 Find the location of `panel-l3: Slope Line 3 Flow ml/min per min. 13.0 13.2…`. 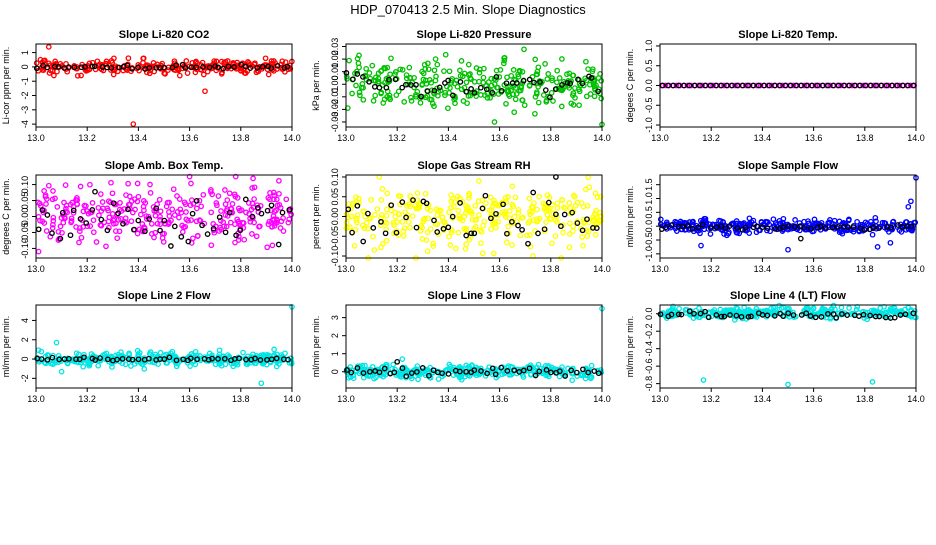

panel-l3: Slope Line 3 Flow ml/min per min. 13.0 13.2… is located at coordinates (461, 347).